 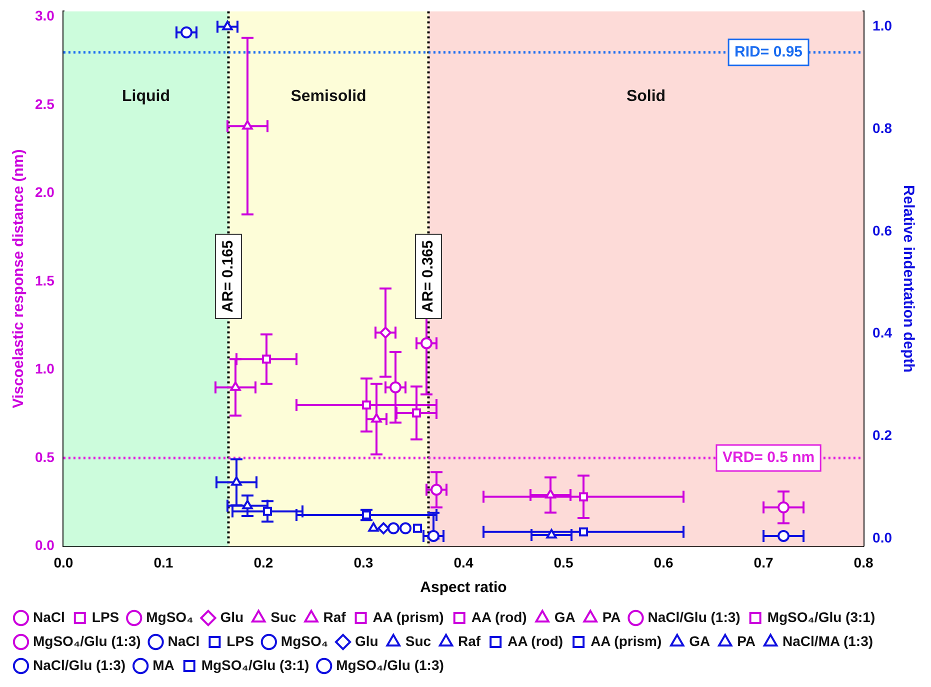 I want to click on y-tick-label: 2.0, so click(x=44, y=192).